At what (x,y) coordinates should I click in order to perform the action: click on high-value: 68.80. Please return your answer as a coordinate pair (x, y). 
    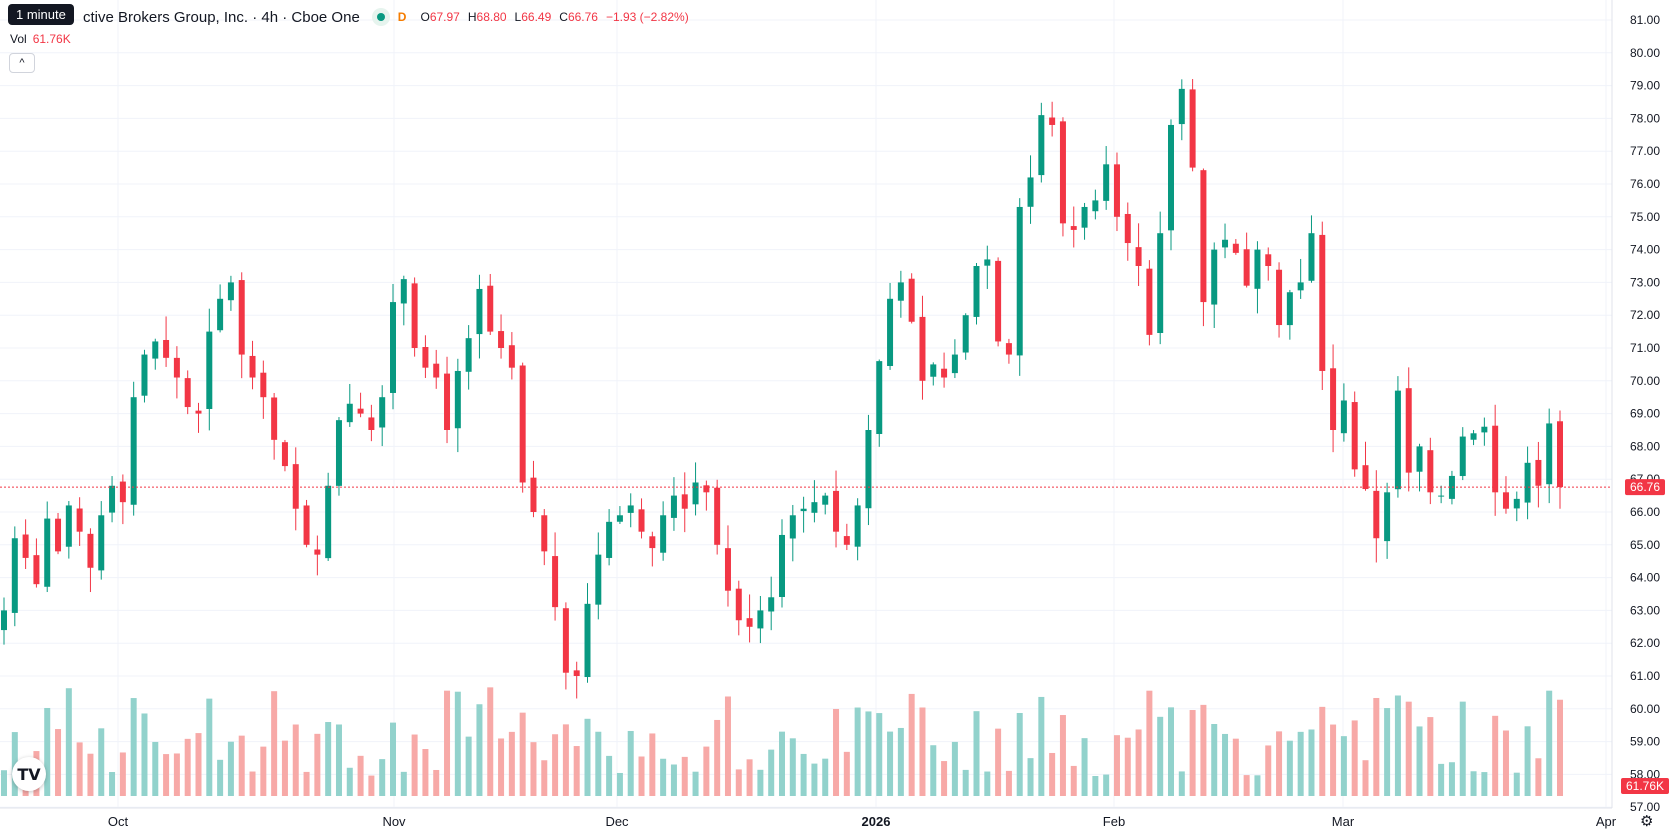
    Looking at the image, I should click on (491, 17).